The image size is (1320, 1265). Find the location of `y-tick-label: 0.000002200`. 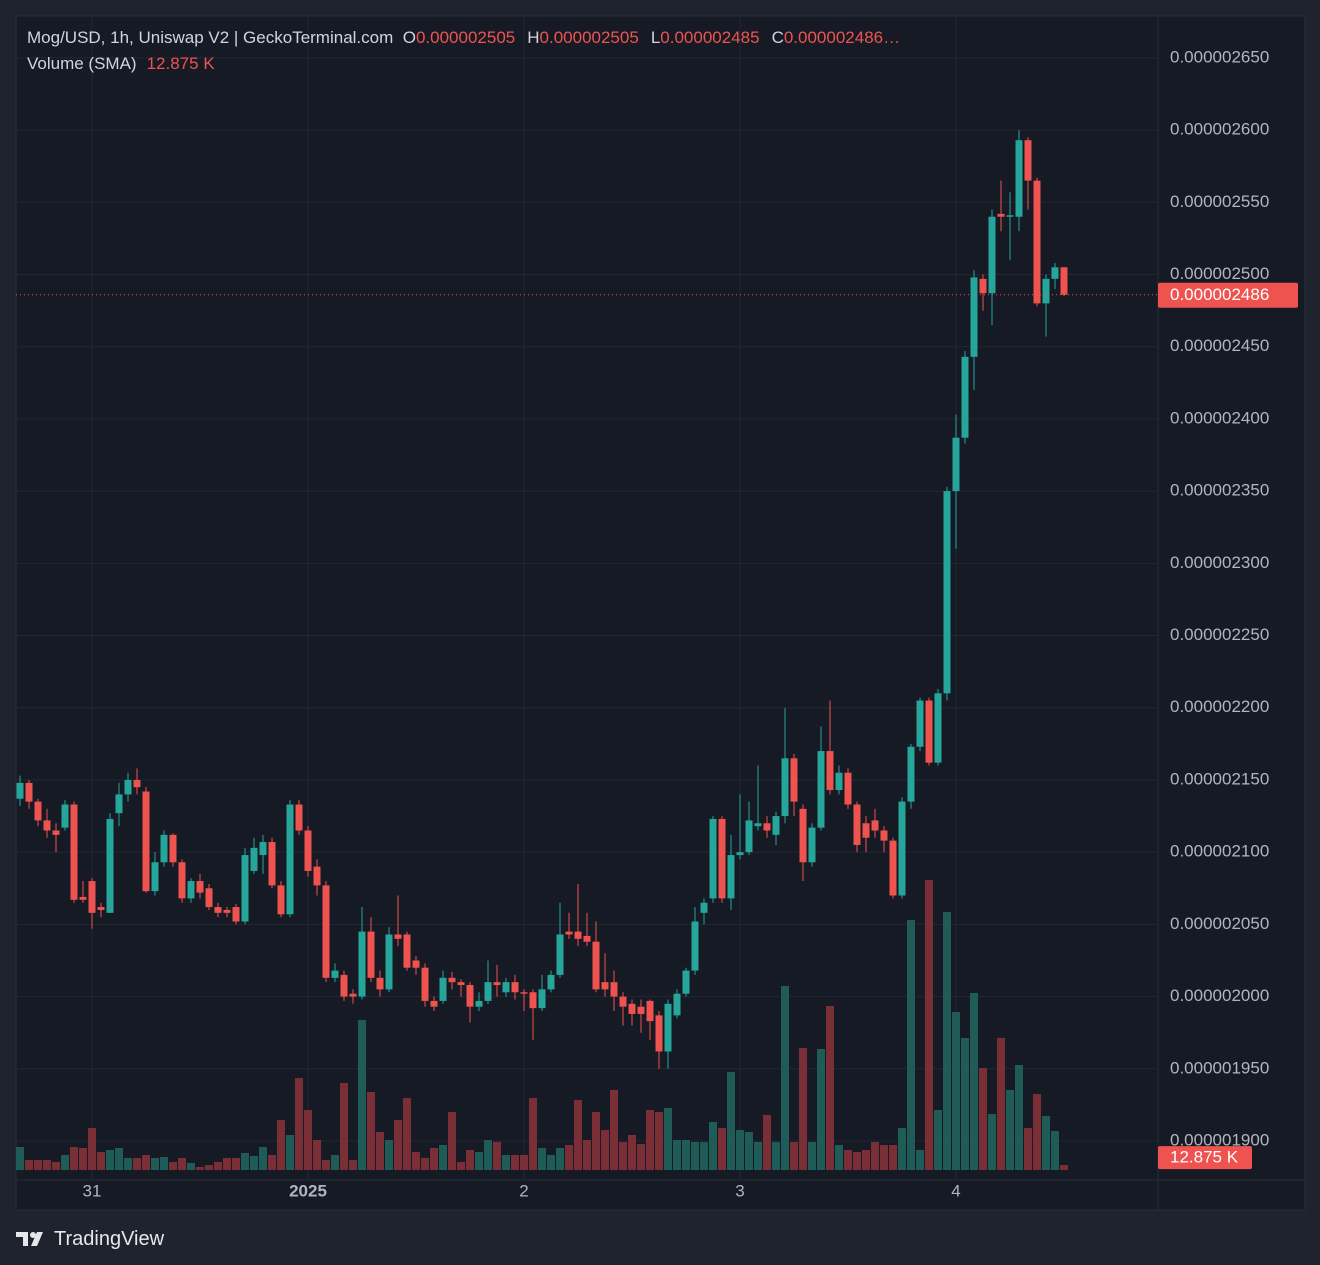

y-tick-label: 0.000002200 is located at coordinates (1219, 706).